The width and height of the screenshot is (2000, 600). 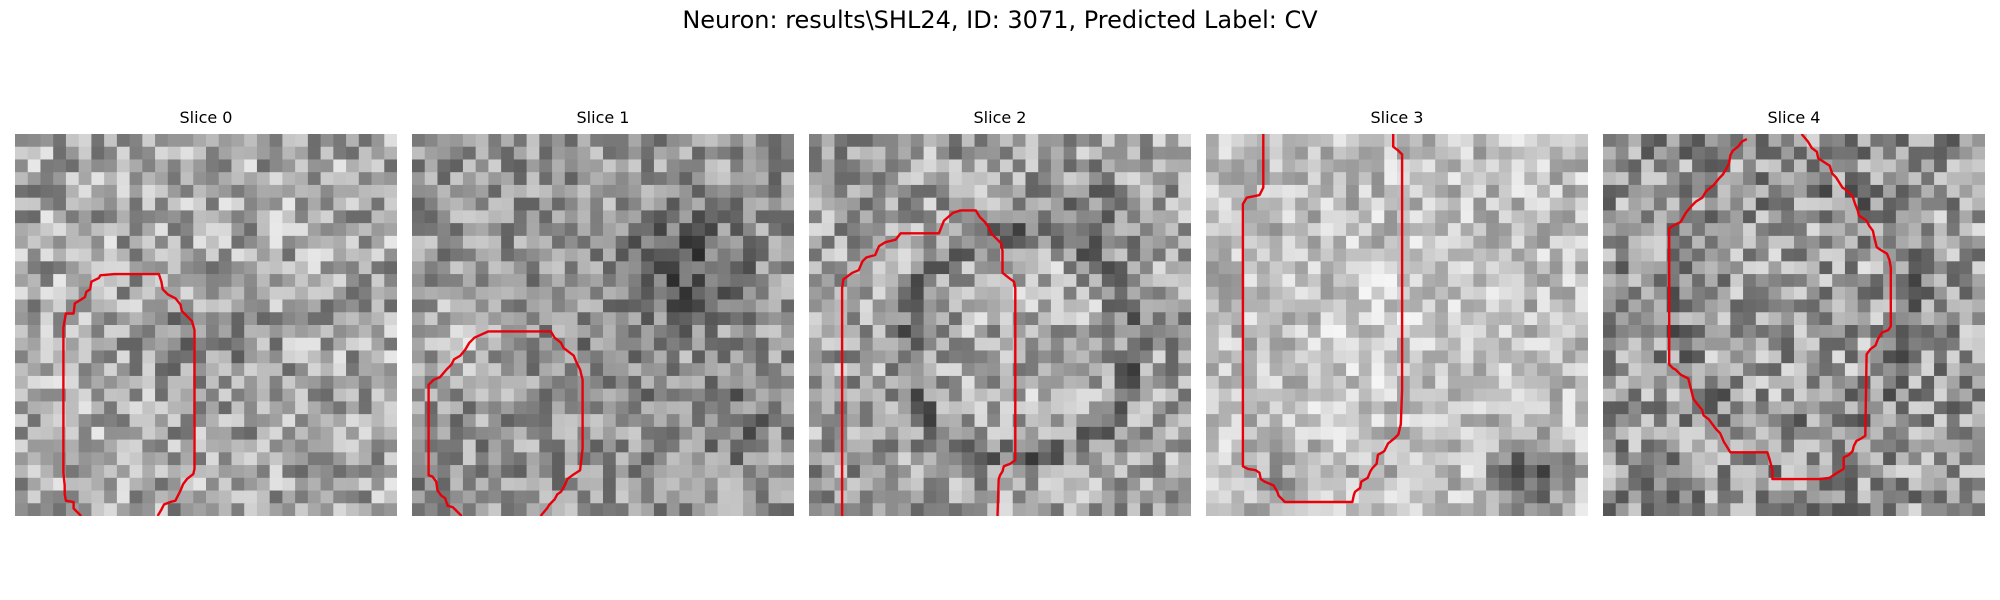 What do you see at coordinates (1000, 117) in the screenshot?
I see `slice-title: Slice 2` at bounding box center [1000, 117].